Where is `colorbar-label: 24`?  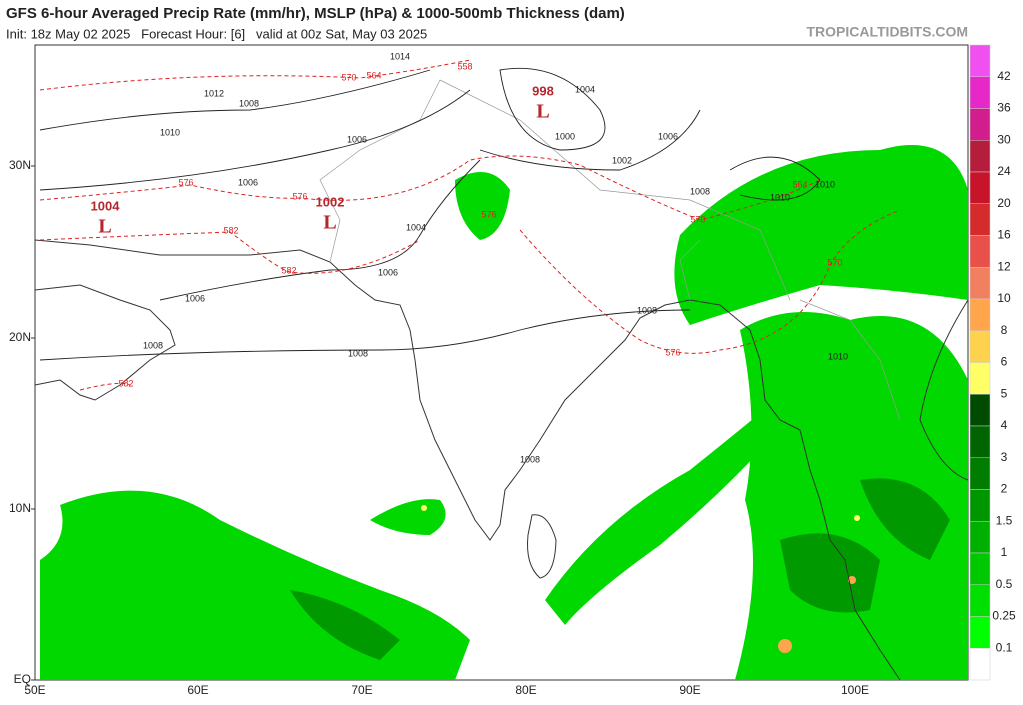
colorbar-label: 24 is located at coordinates (1004, 171).